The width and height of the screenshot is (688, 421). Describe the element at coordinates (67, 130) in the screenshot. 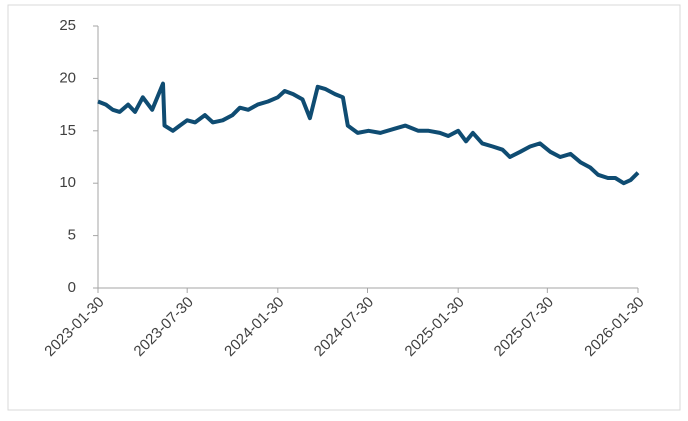

I see `y-tick-label: 15` at that location.